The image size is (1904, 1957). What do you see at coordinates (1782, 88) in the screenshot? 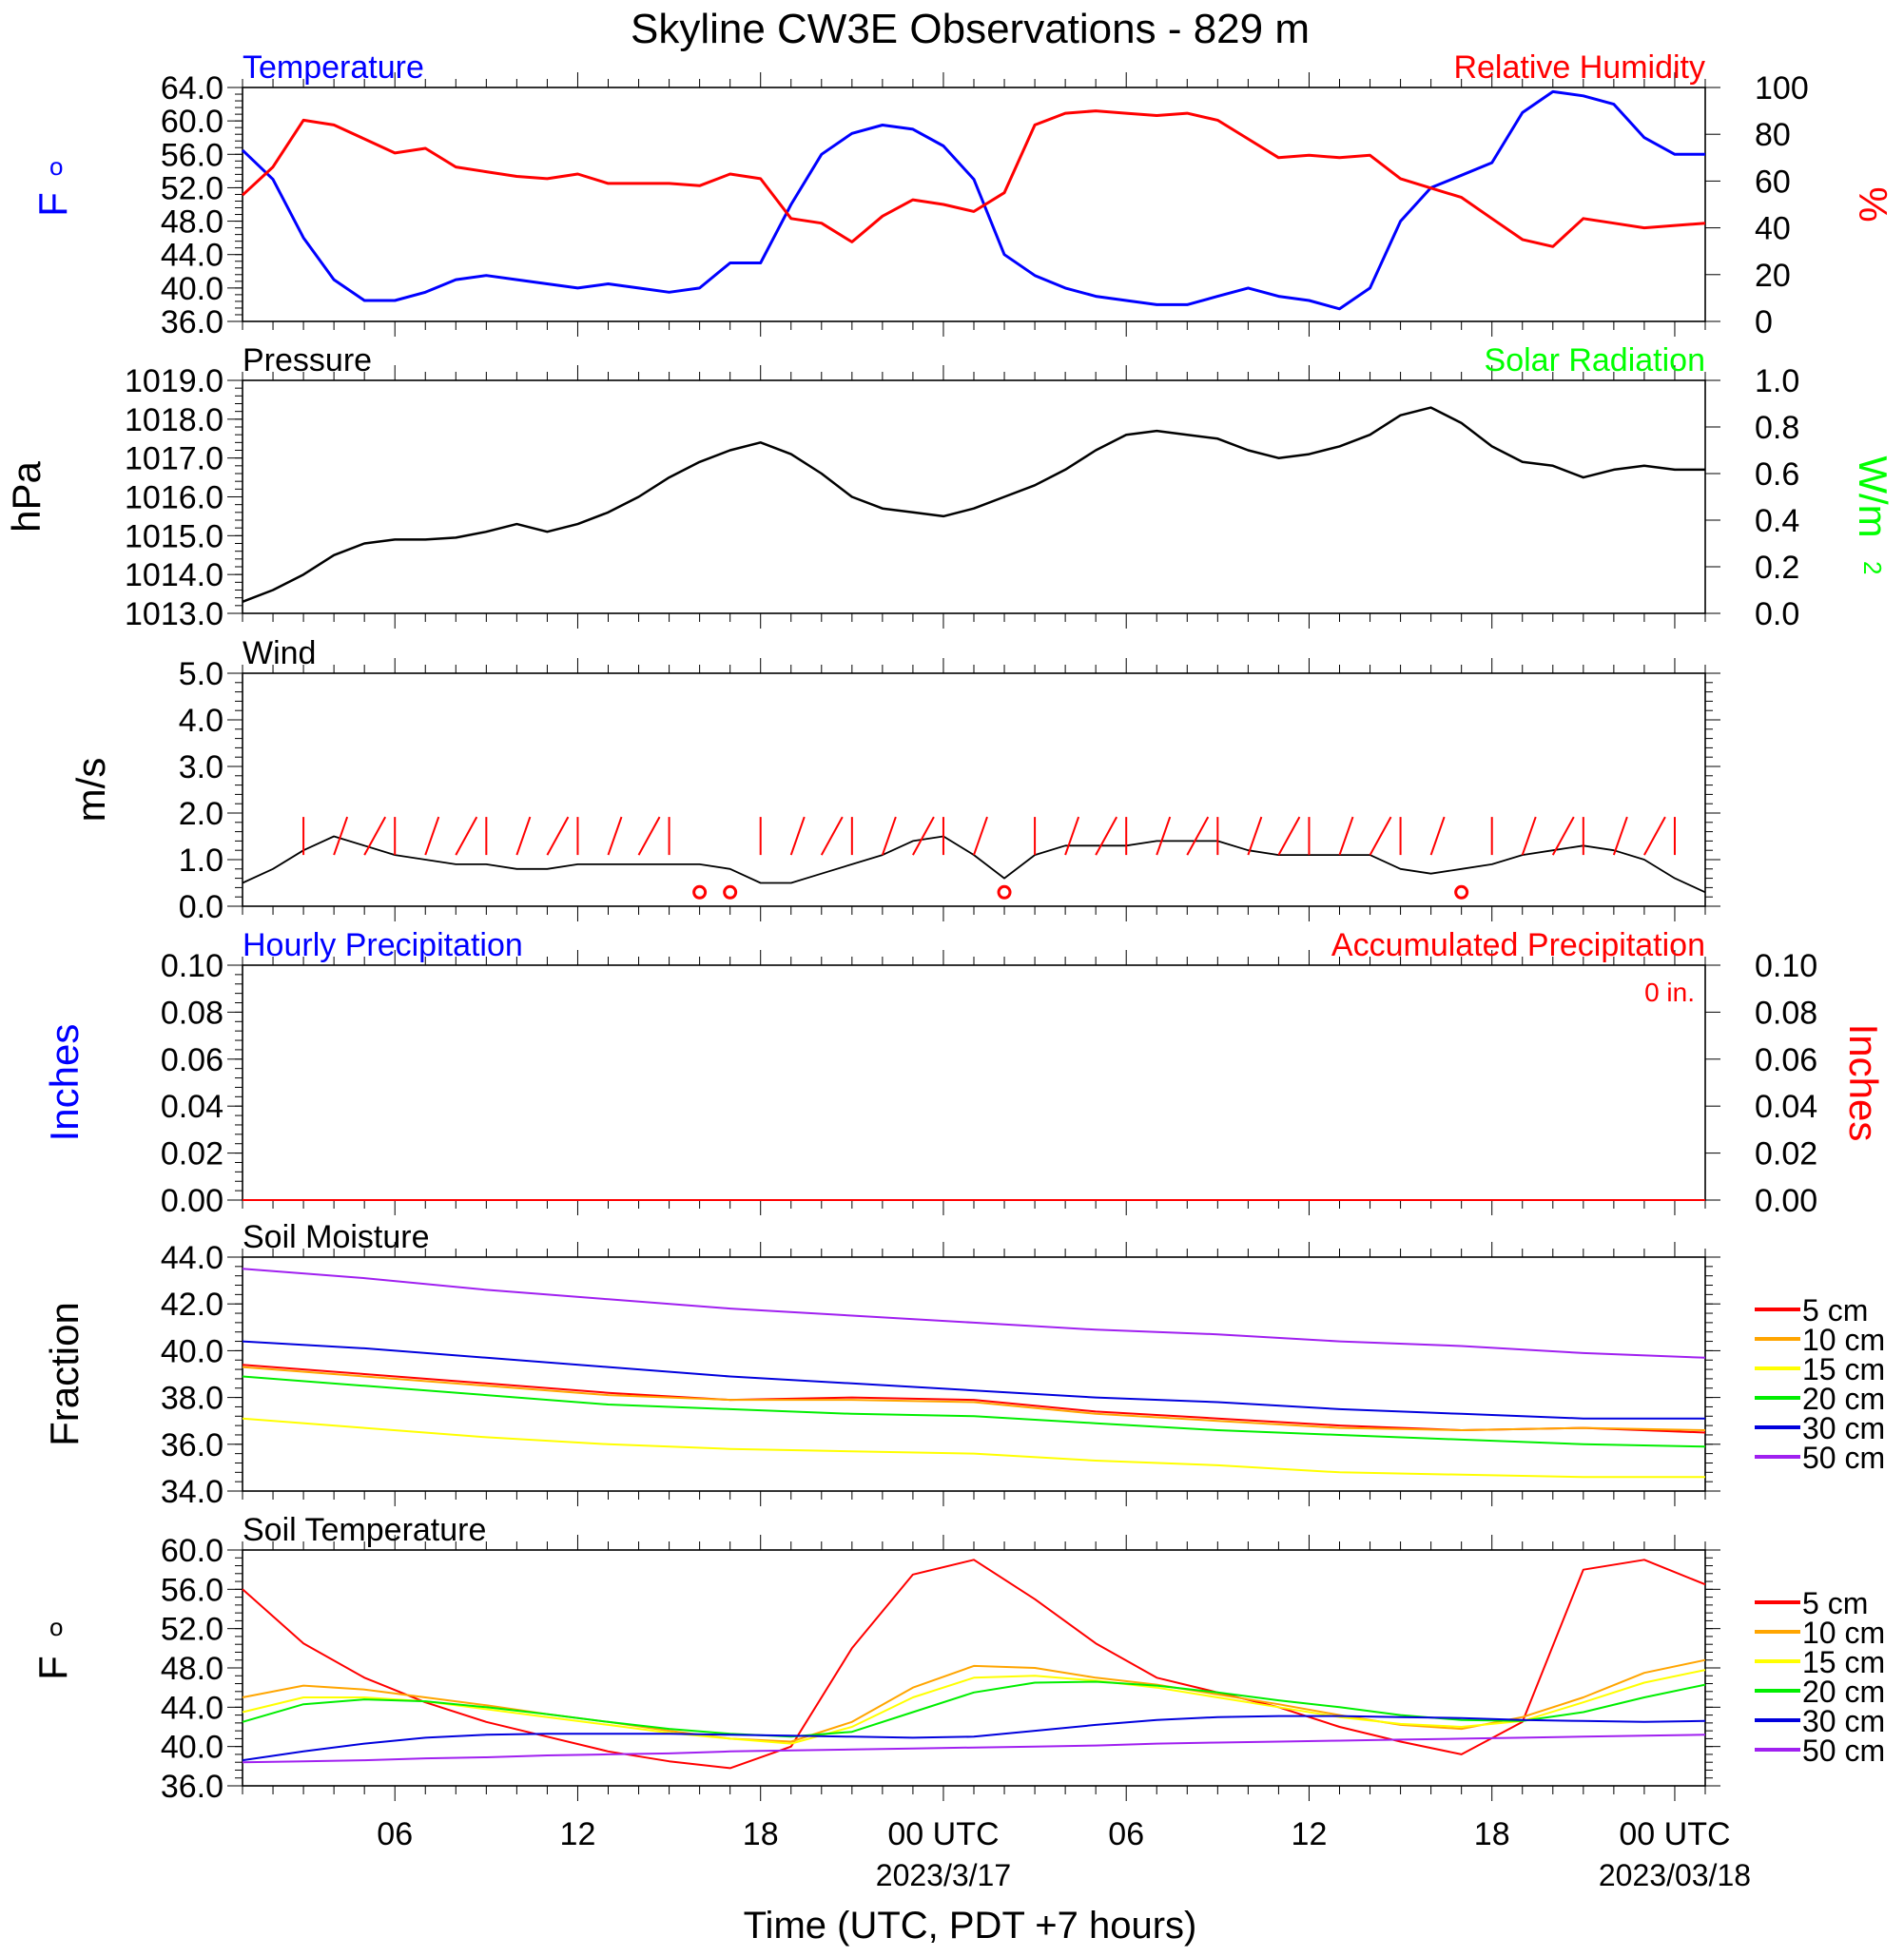
I see `y2-tick-label: 100` at bounding box center [1782, 88].